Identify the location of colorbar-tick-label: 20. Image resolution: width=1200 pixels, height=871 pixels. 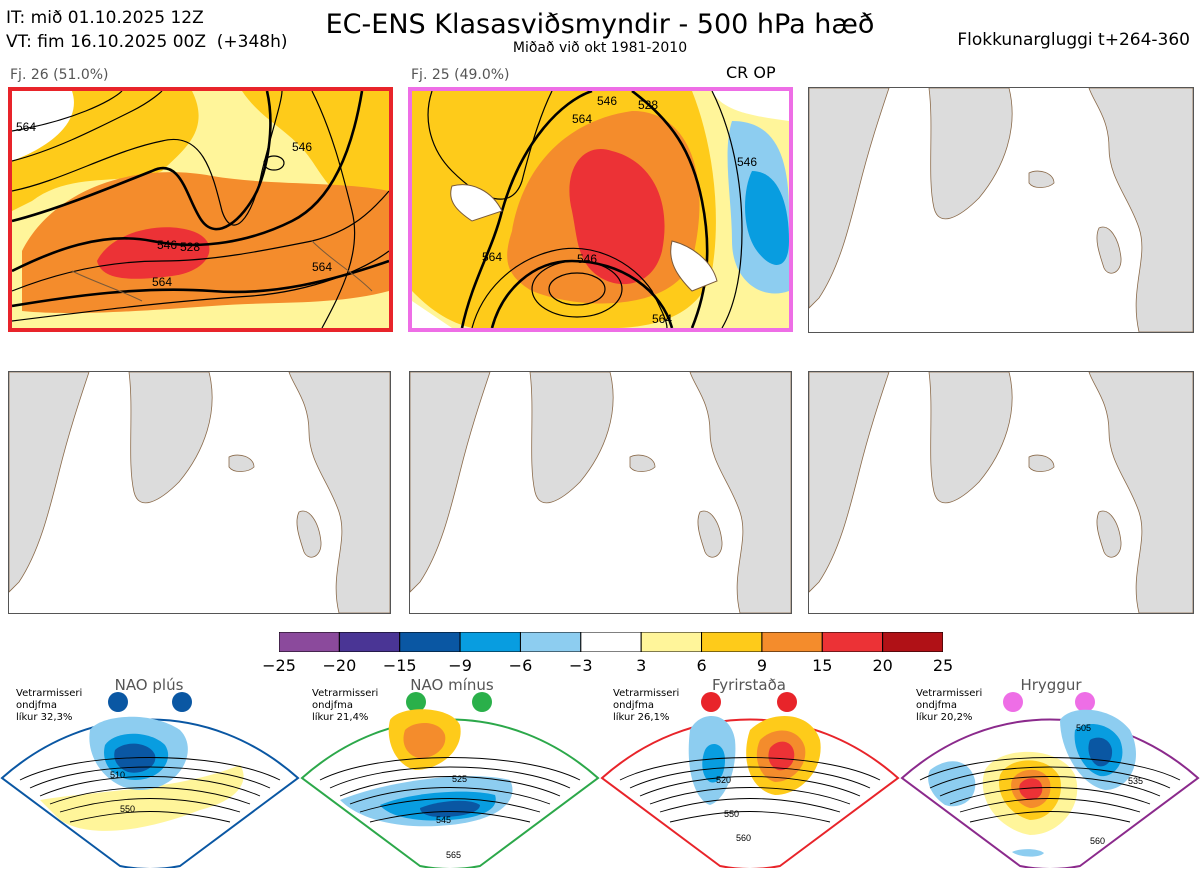
(882, 665).